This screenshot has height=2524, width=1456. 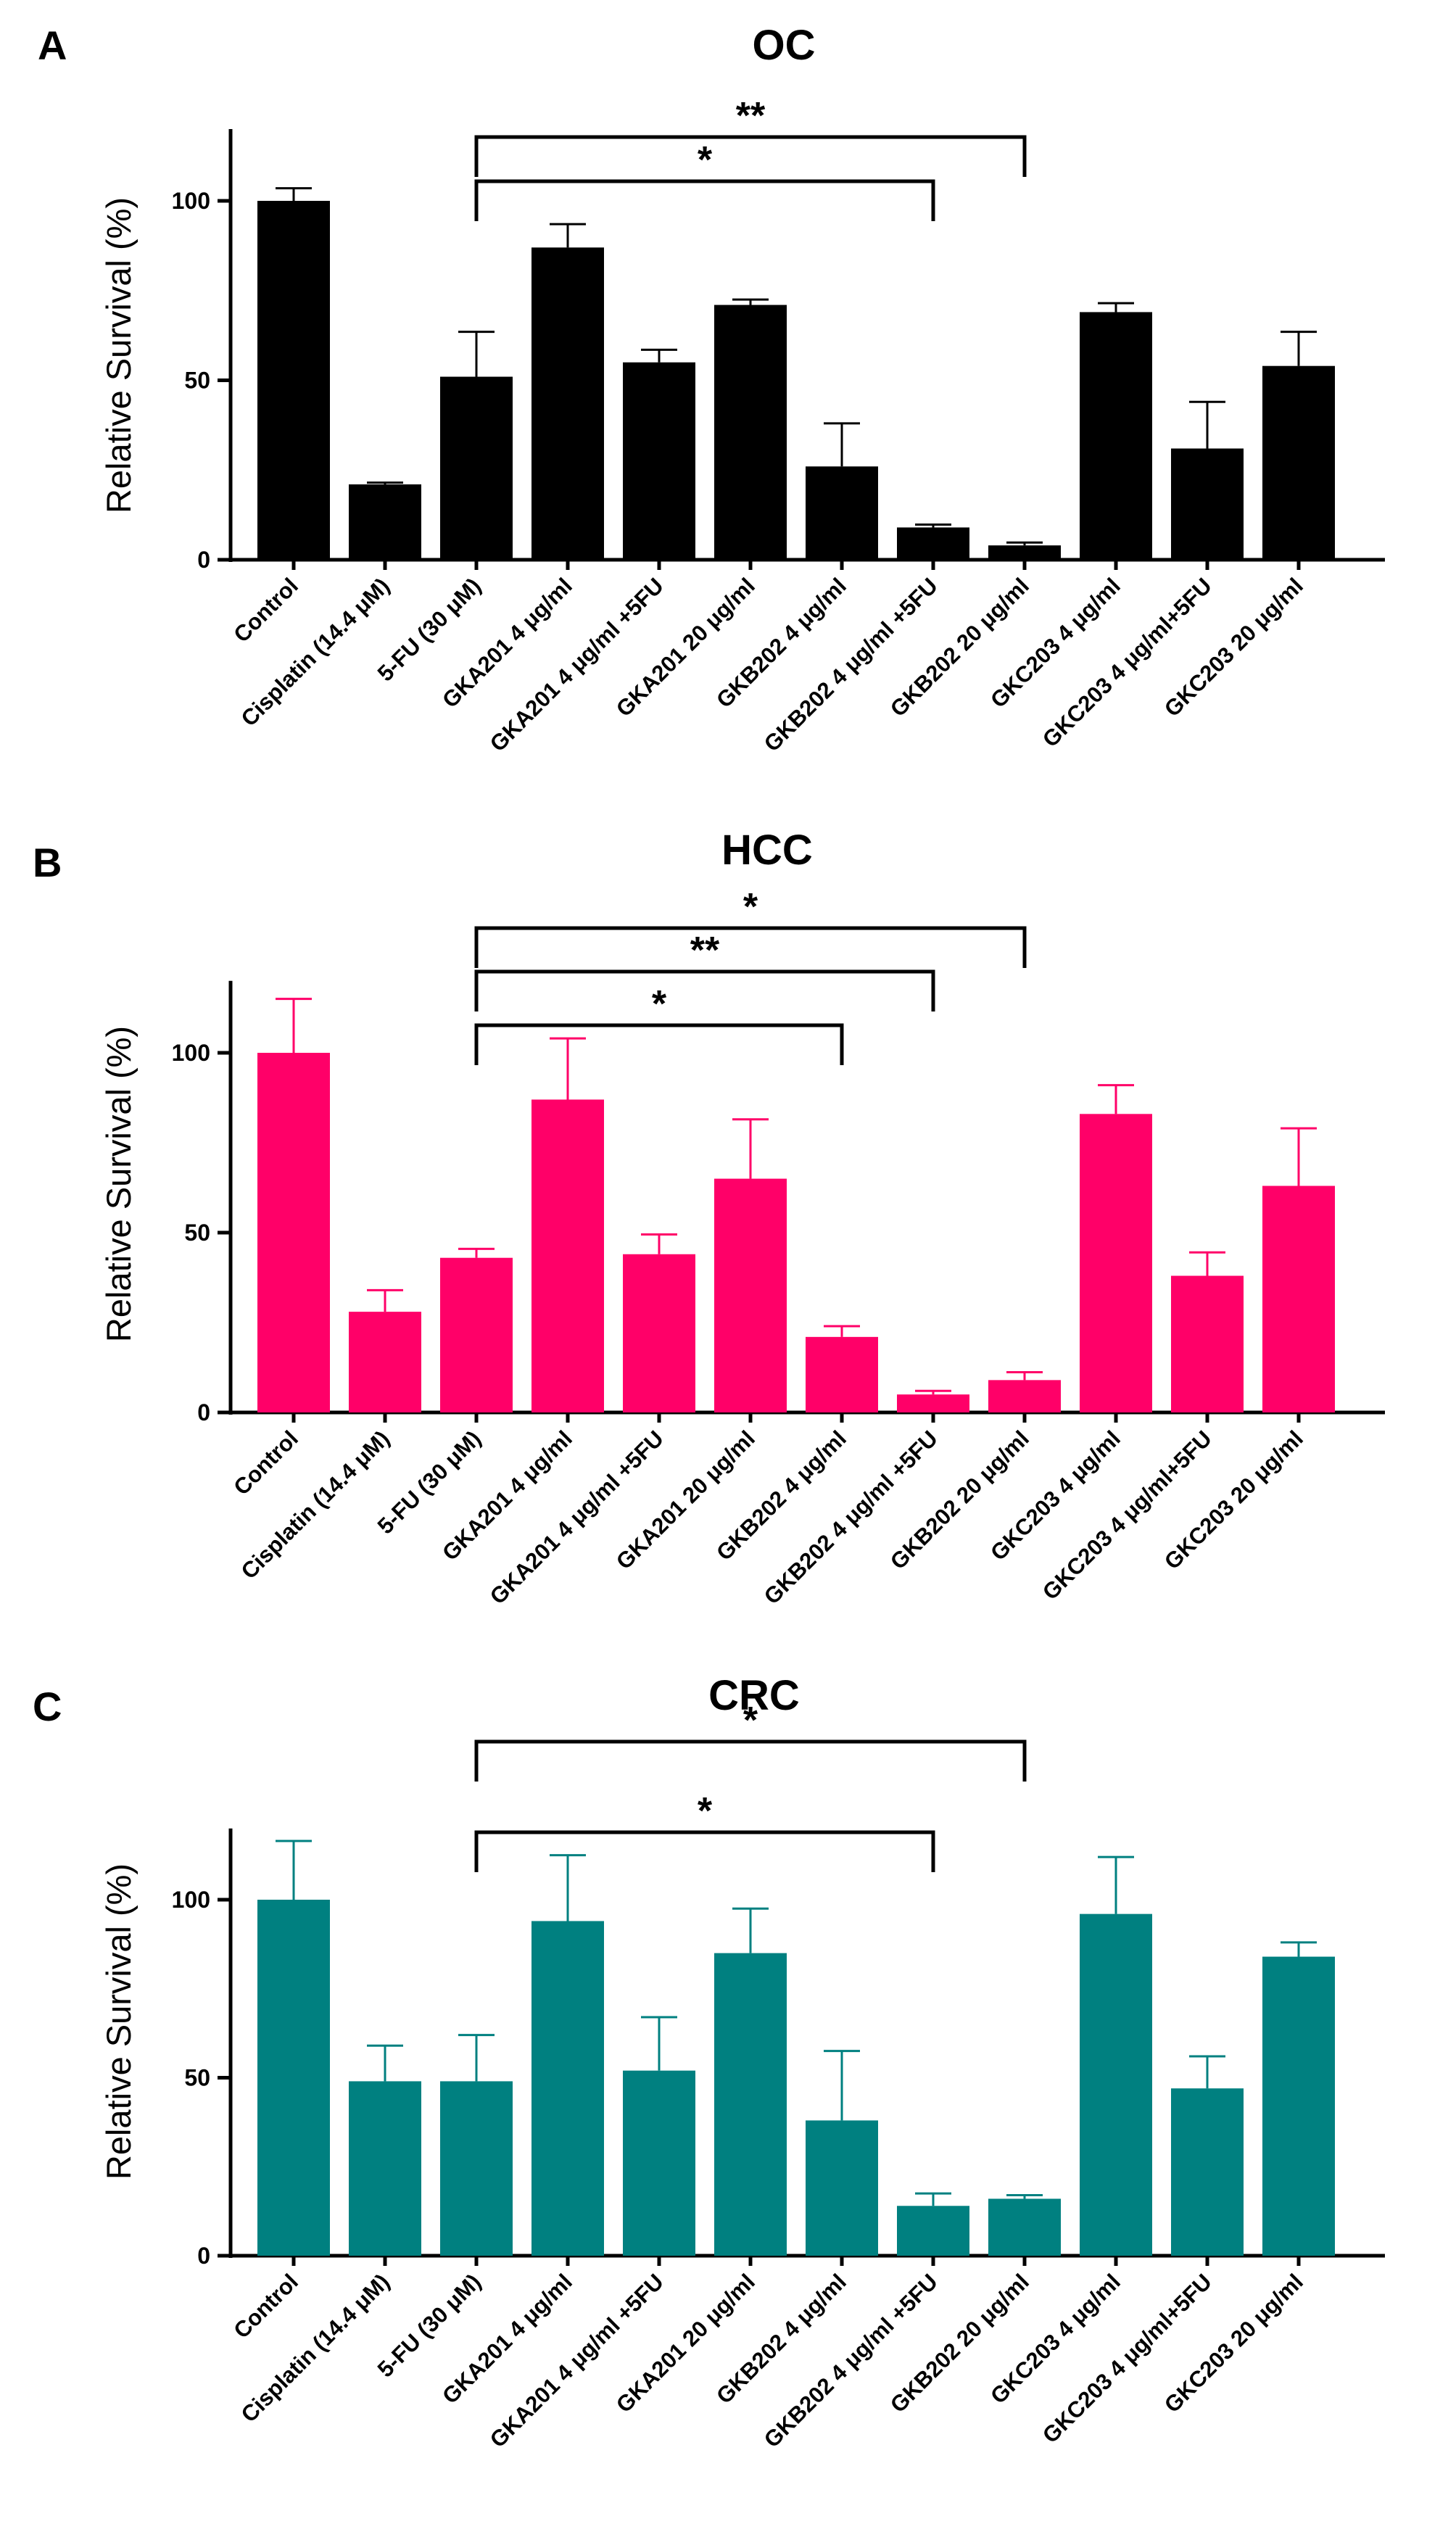 What do you see at coordinates (47, 1707) in the screenshot?
I see `panel-letter-c: C` at bounding box center [47, 1707].